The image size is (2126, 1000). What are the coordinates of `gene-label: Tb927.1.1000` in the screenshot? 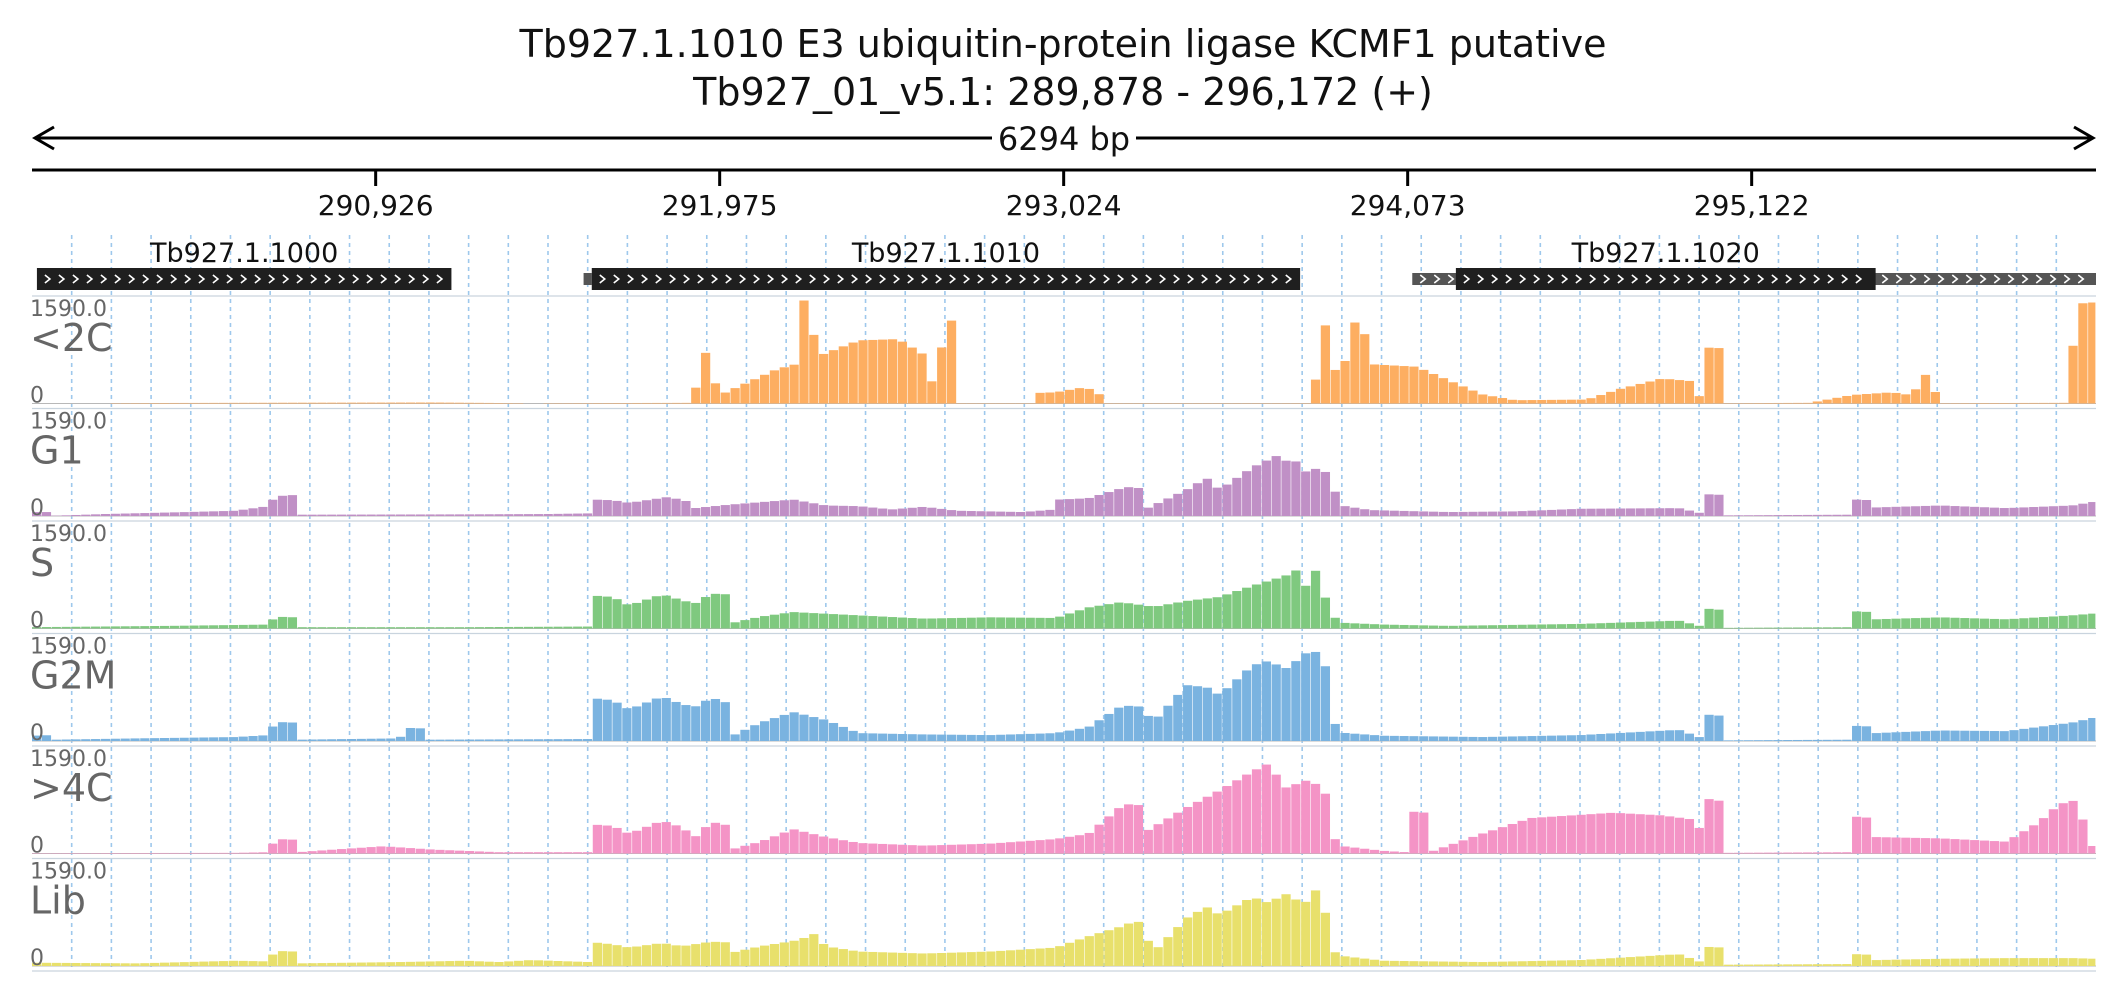 It's located at (243, 253).